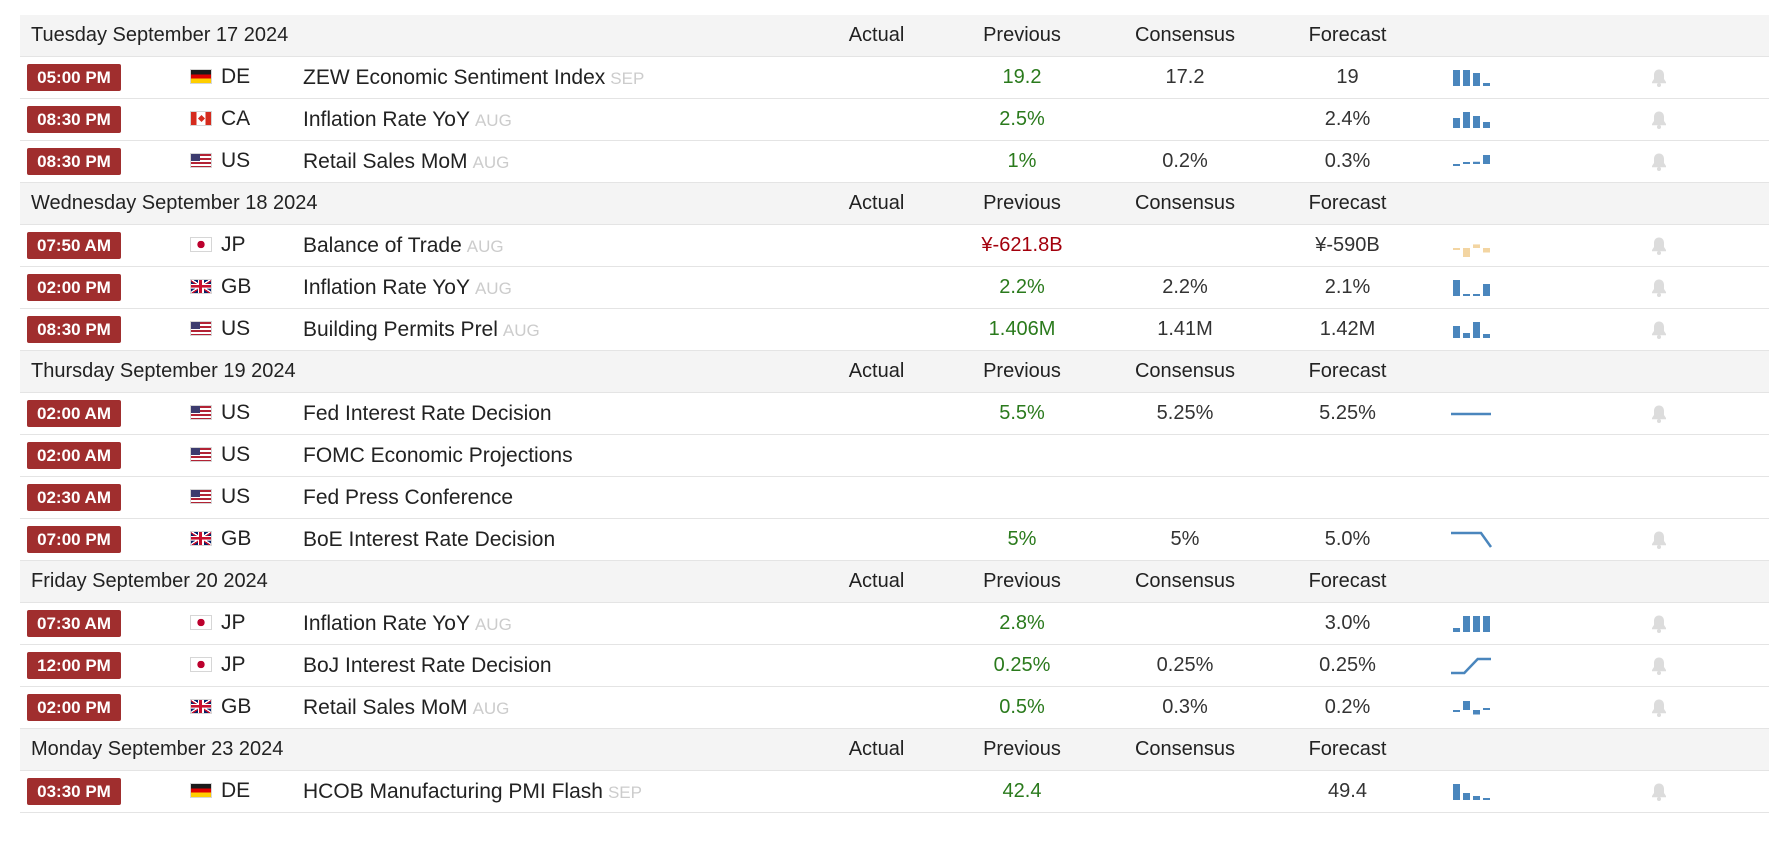 The width and height of the screenshot is (1790, 858). I want to click on column-header-forecast: Forecast, so click(1347, 371).